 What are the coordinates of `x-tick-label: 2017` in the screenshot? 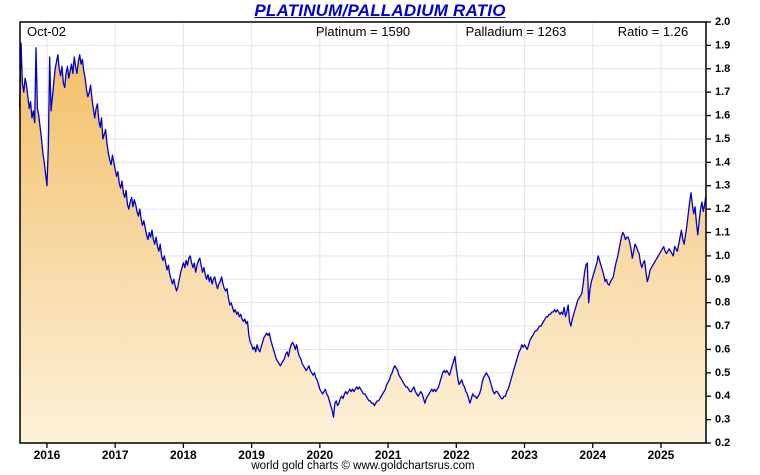 It's located at (115, 455).